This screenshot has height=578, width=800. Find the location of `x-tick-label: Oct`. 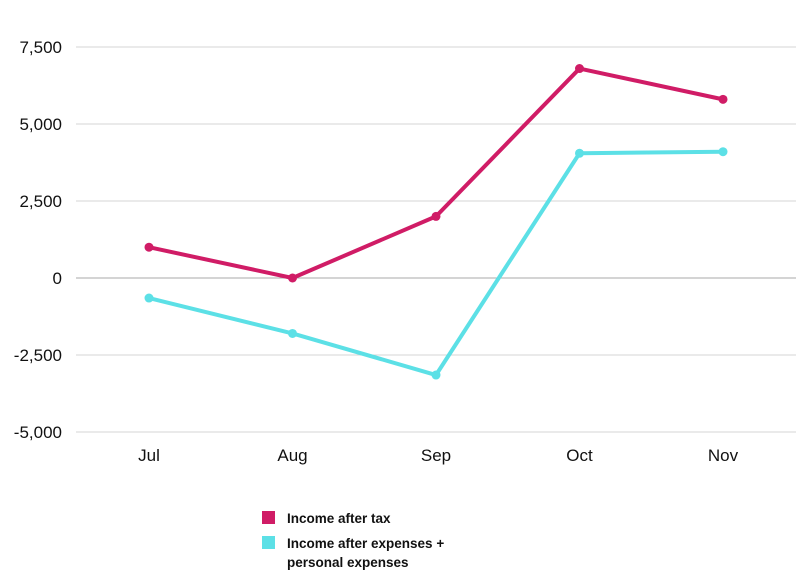

x-tick-label: Oct is located at coordinates (579, 455).